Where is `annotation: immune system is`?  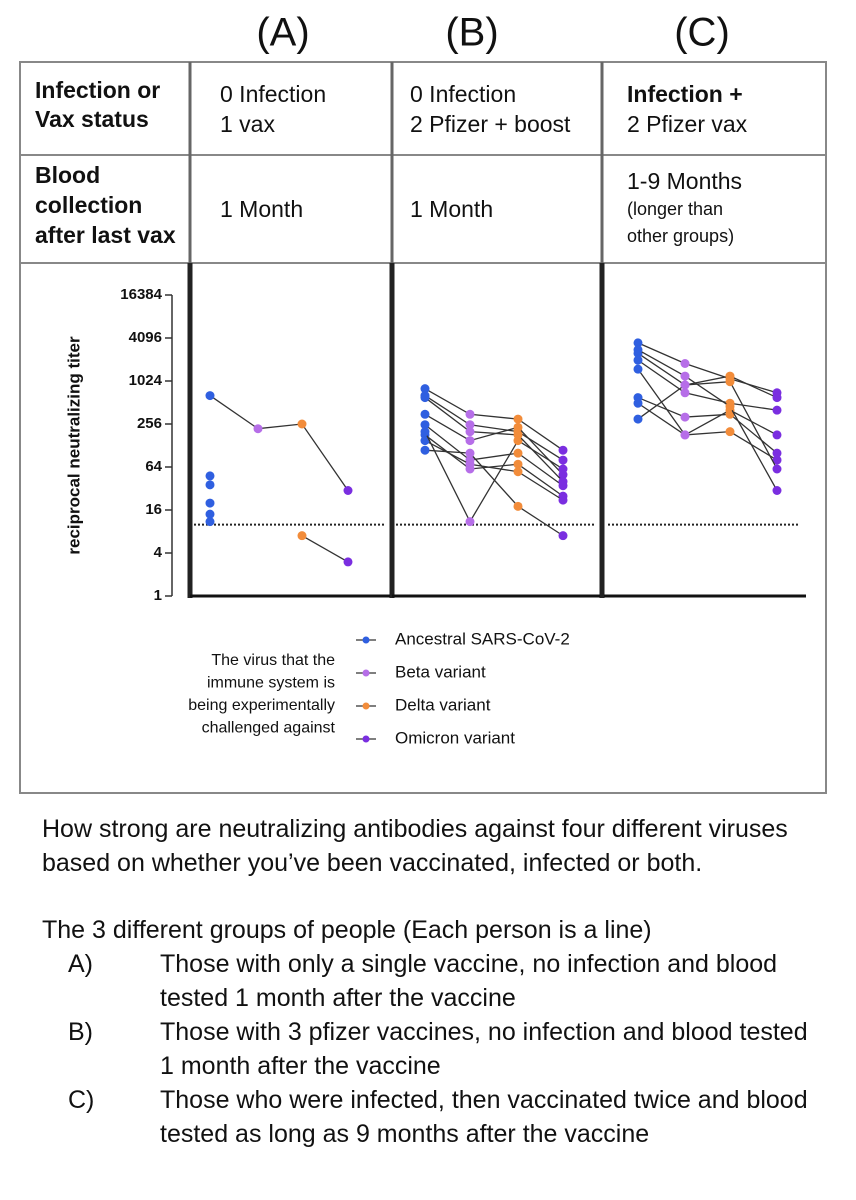
annotation: immune system is is located at coordinates (271, 683).